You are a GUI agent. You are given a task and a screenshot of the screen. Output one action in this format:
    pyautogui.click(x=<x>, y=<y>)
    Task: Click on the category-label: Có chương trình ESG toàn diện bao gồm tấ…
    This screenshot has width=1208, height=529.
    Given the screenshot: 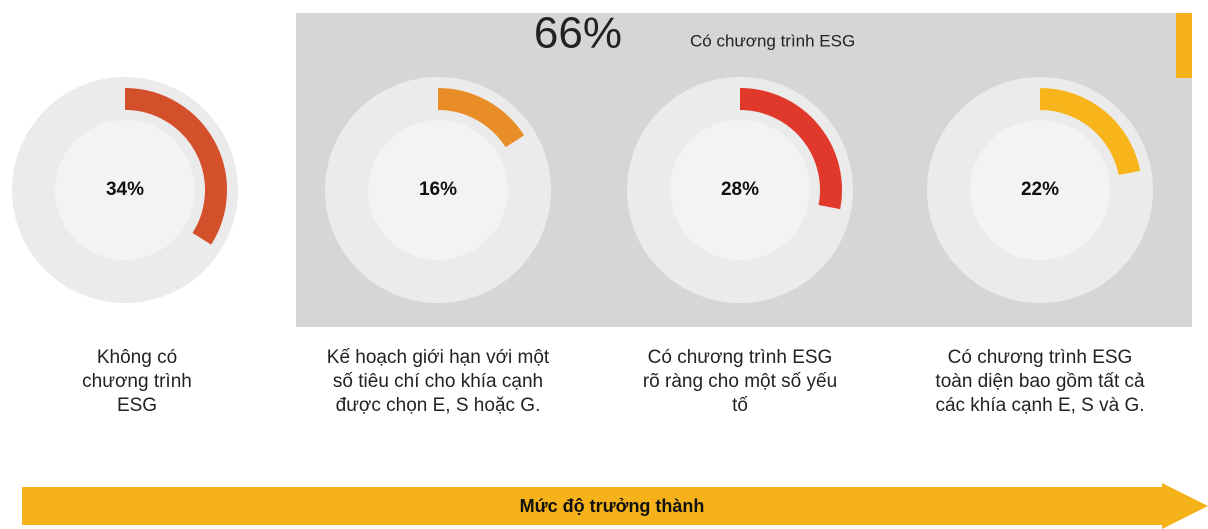 What is the action you would take?
    pyautogui.click(x=1040, y=381)
    